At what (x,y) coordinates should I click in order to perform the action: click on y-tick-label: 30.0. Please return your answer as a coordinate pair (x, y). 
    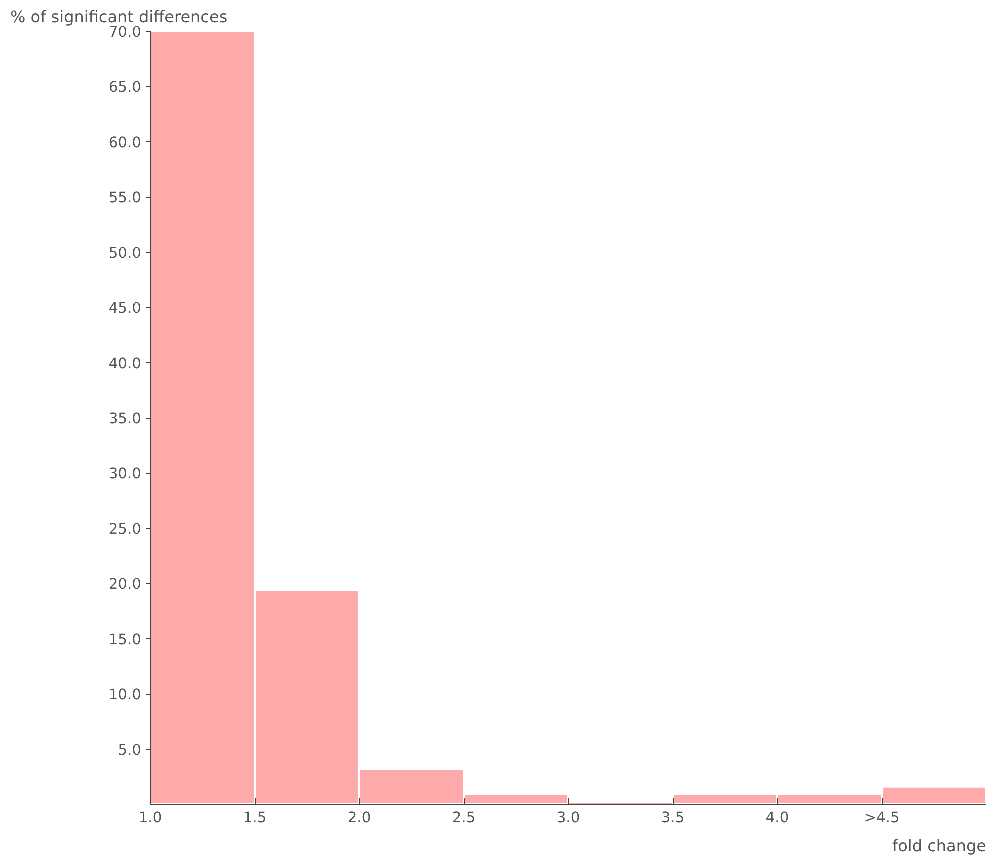
    Looking at the image, I should click on (125, 474).